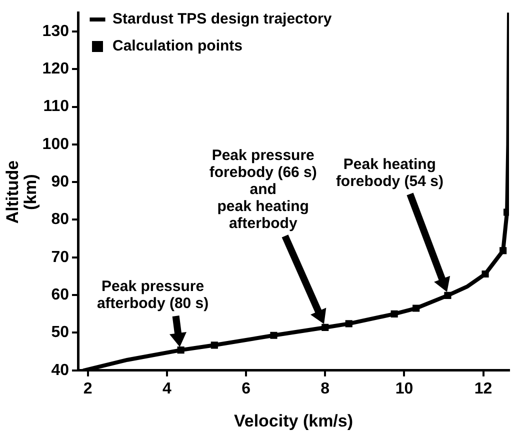 This screenshot has height=440, width=514. Describe the element at coordinates (60, 219) in the screenshot. I see `y-tick-label: 80` at that location.